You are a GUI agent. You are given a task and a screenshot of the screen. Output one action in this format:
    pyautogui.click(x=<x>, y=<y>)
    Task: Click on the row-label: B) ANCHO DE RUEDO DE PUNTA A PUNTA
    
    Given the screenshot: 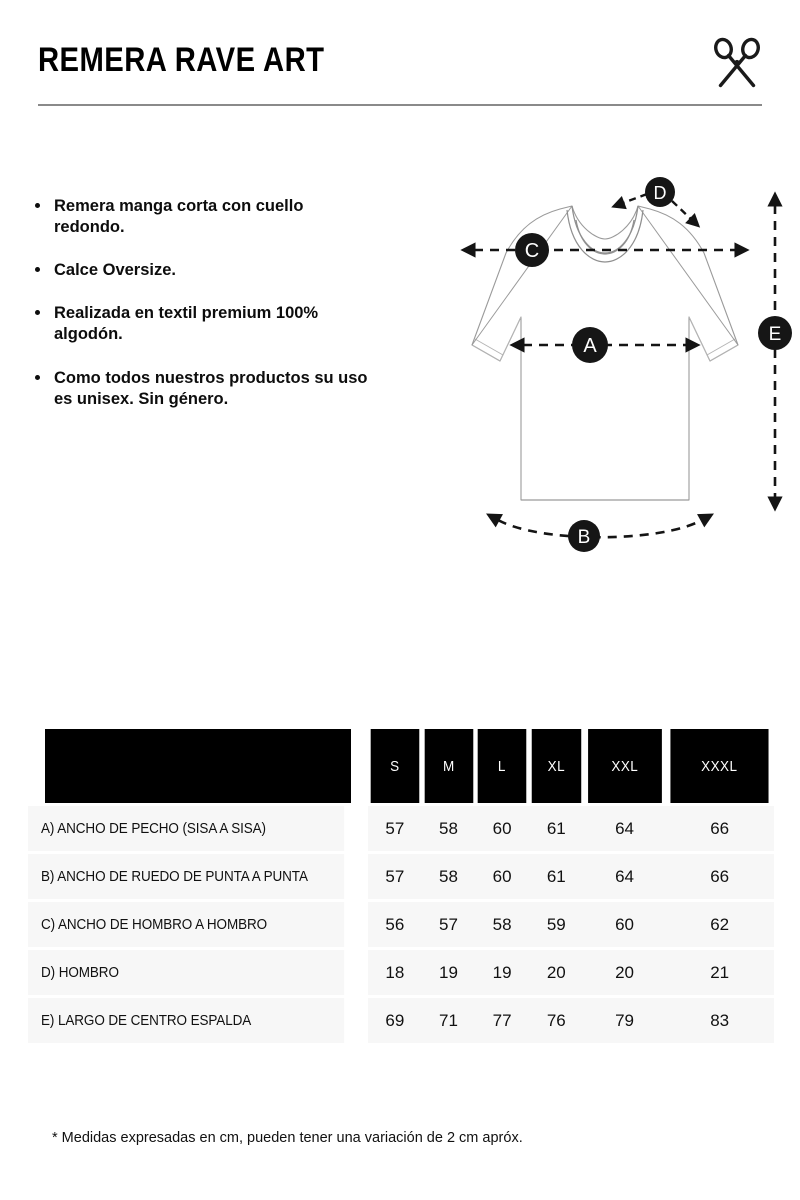 What is the action you would take?
    pyautogui.click(x=186, y=876)
    